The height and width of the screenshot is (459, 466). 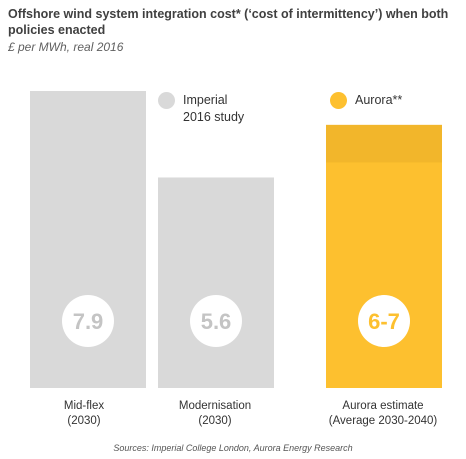 What do you see at coordinates (379, 100) in the screenshot?
I see `legend-label-aurora: Aurora**` at bounding box center [379, 100].